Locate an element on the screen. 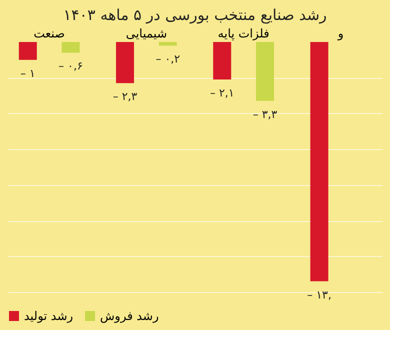 Image resolution: width=400 pixels, height=343 pixels. data-label: – ۰,۶ is located at coordinates (70, 66).